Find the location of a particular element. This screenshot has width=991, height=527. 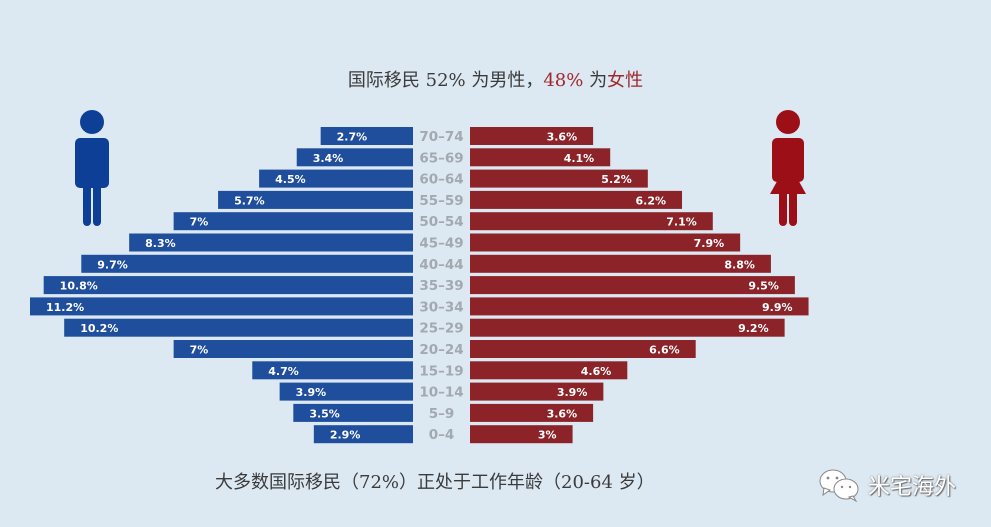

male-bar-label: 10.2% is located at coordinates (99, 328).